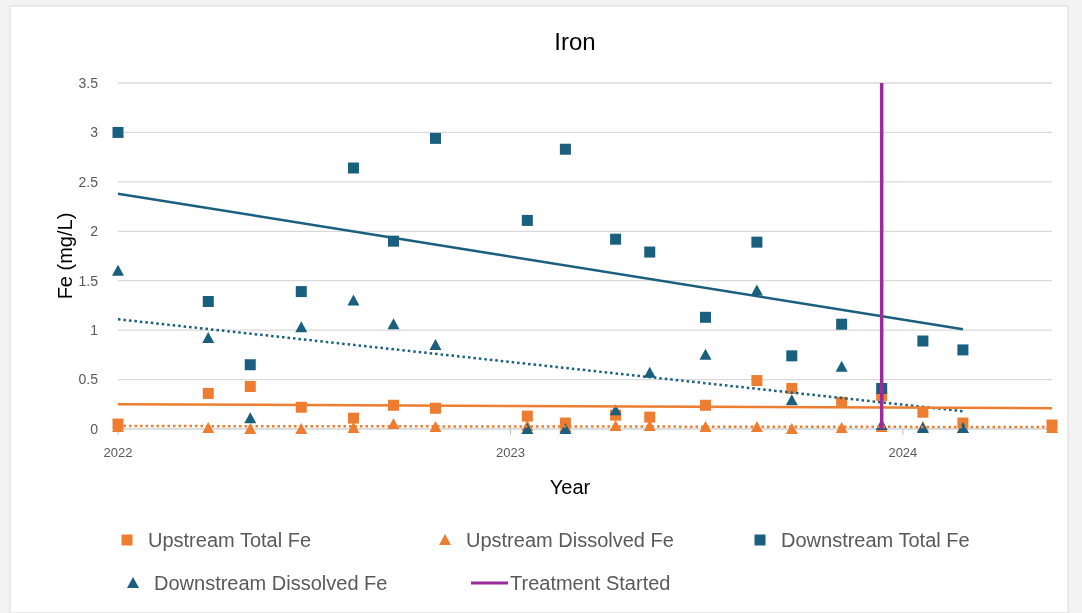 This screenshot has height=613, width=1082. I want to click on y-tick-label: 0, so click(94, 428).